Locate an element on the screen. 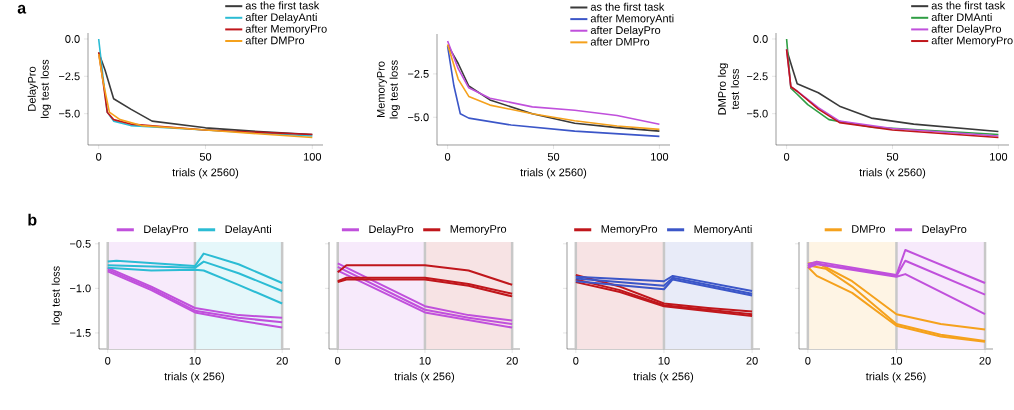 This screenshot has height=410, width=1014. y-axis-title: DMPro log test loss is located at coordinates (728, 89).